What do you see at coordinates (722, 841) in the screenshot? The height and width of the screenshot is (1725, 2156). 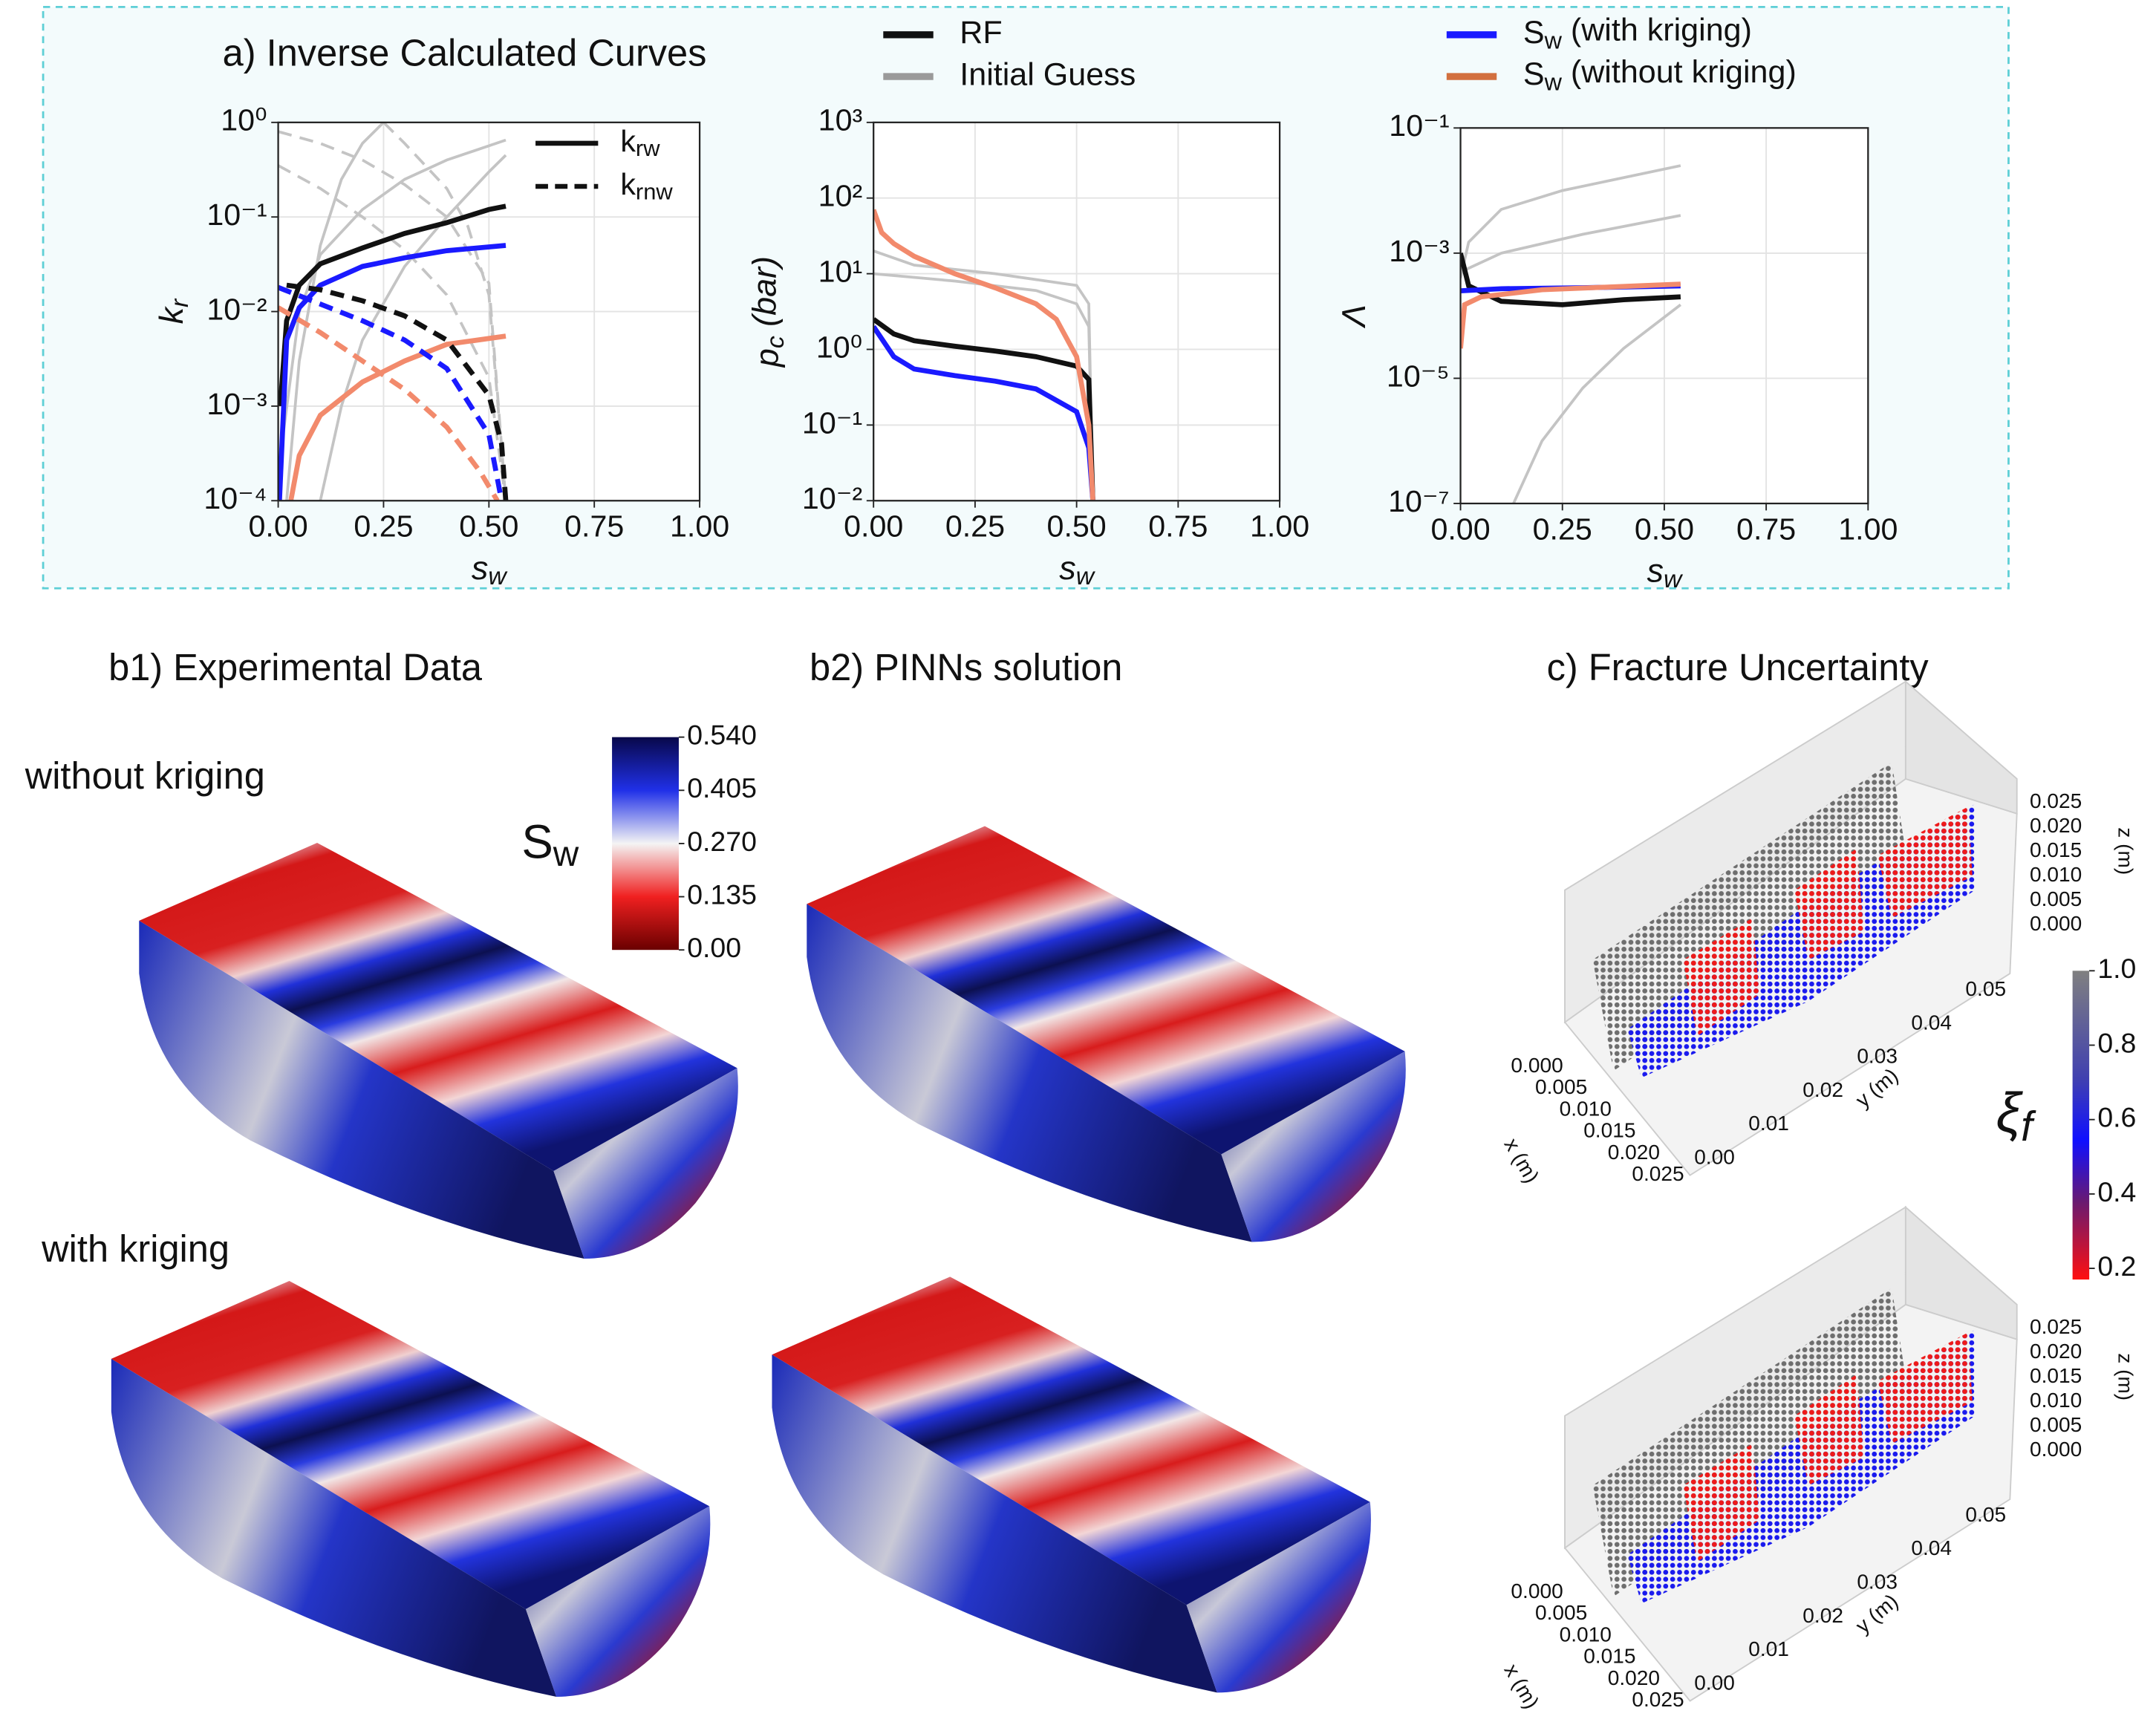 I see `colorbar-tick-label: 0.270` at bounding box center [722, 841].